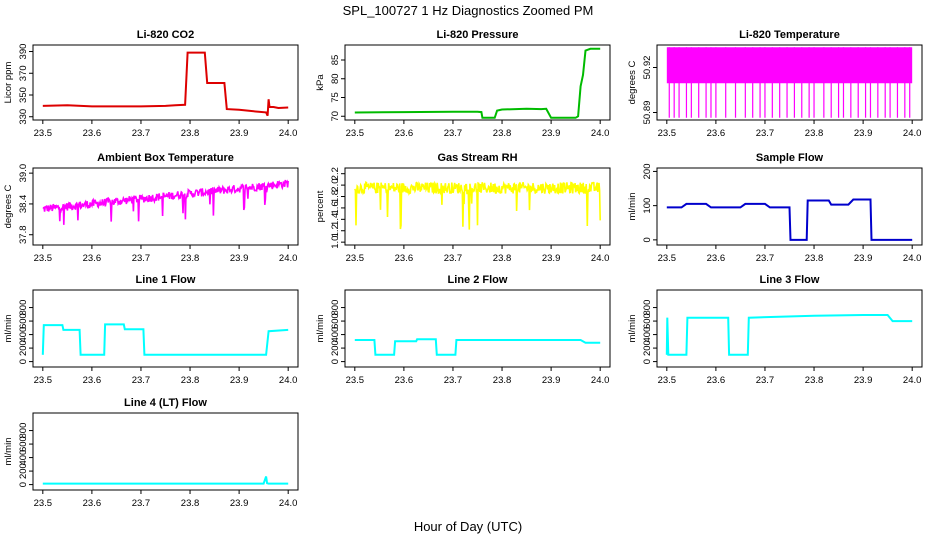 The width and height of the screenshot is (936, 540). Describe the element at coordinates (165, 403) in the screenshot. I see `panel-title: Line 4 (LT) Flow` at that location.